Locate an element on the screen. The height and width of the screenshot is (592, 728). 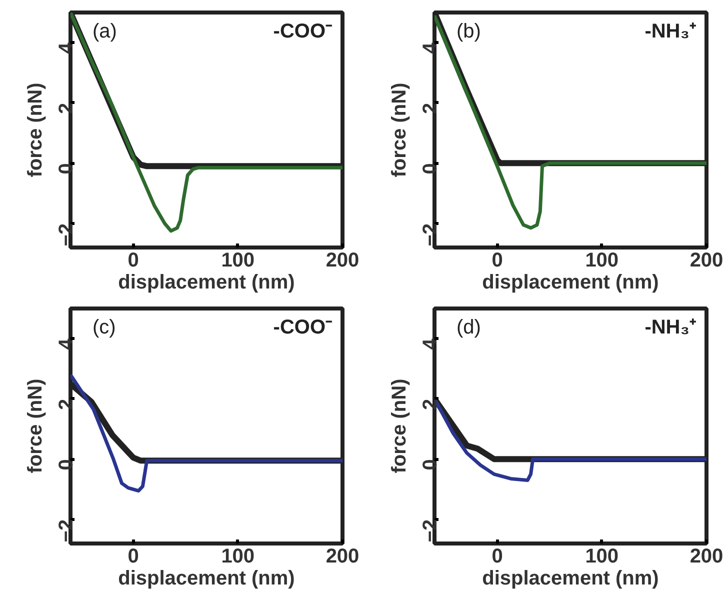
annotation: (d) is located at coordinates (468, 327).